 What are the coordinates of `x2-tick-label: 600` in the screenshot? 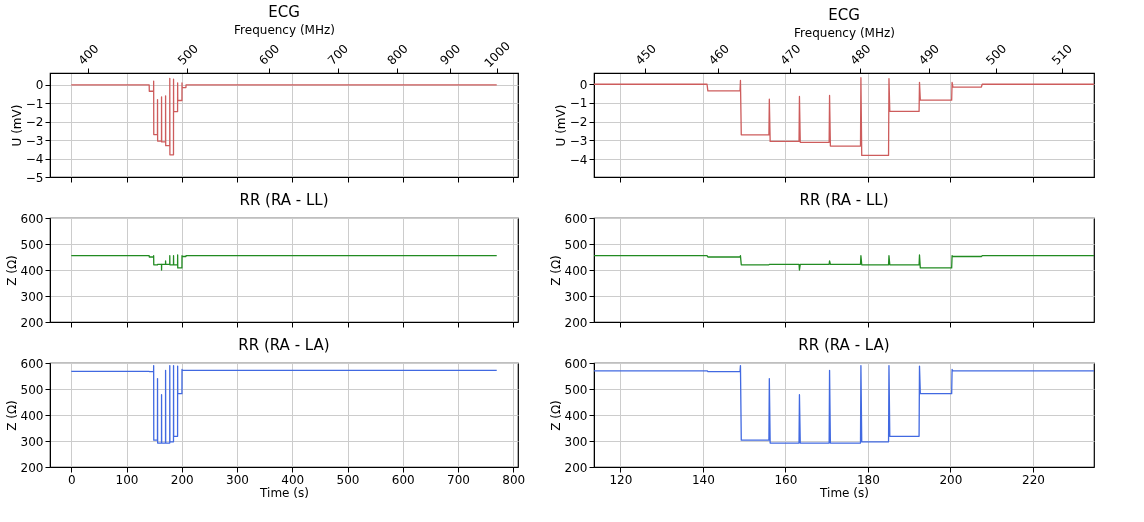 It's located at (269, 54).